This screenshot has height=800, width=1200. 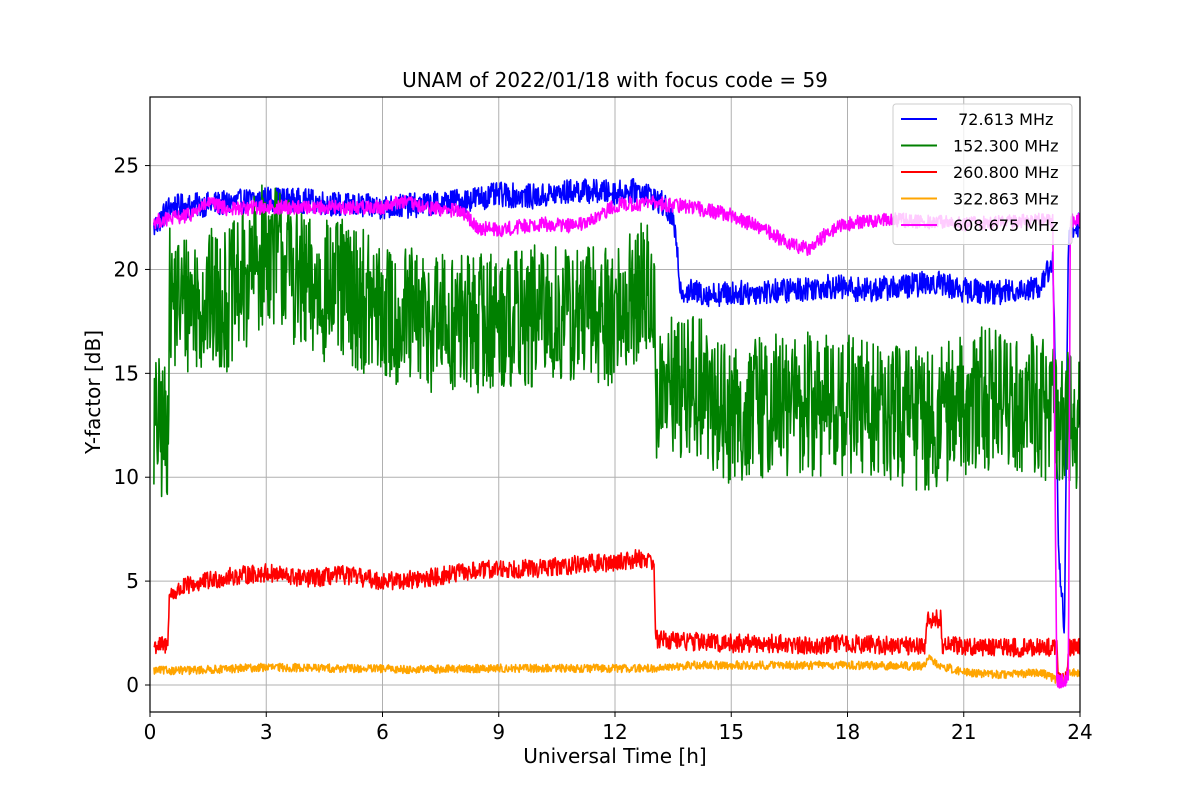 I want to click on x-tick-label: 12, so click(x=614, y=732).